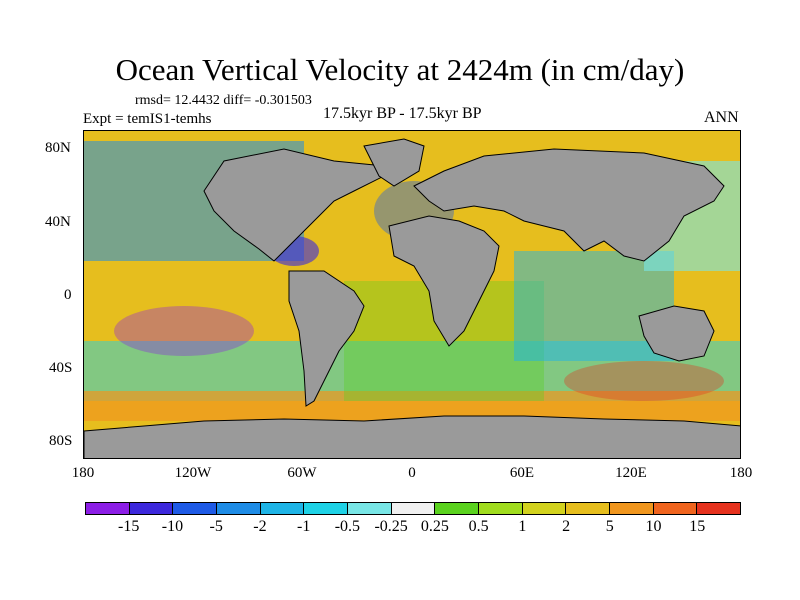 This screenshot has width=800, height=600. I want to click on greenland, so click(394, 162).